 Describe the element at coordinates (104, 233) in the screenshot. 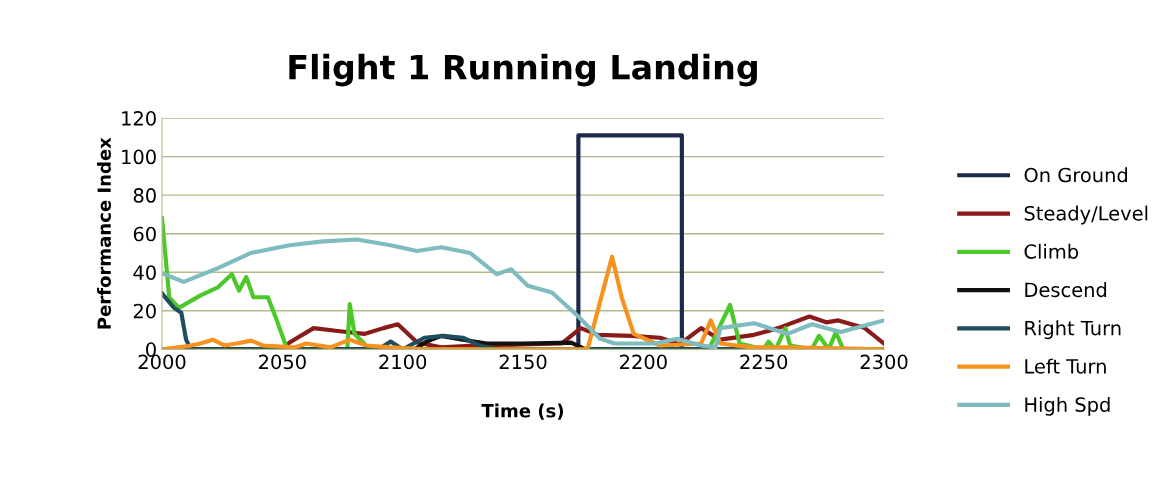

I see `y-axis-title: Performance Index` at that location.